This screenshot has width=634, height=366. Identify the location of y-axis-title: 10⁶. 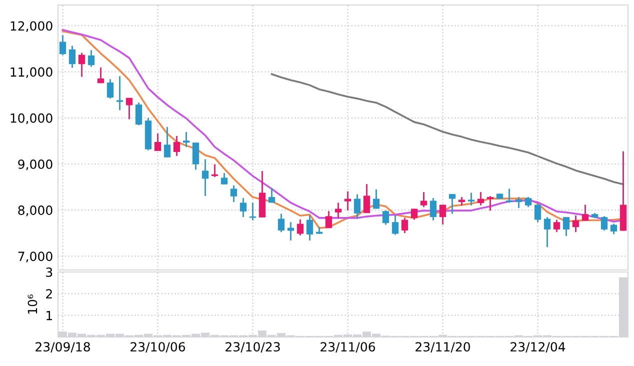
(33, 304).